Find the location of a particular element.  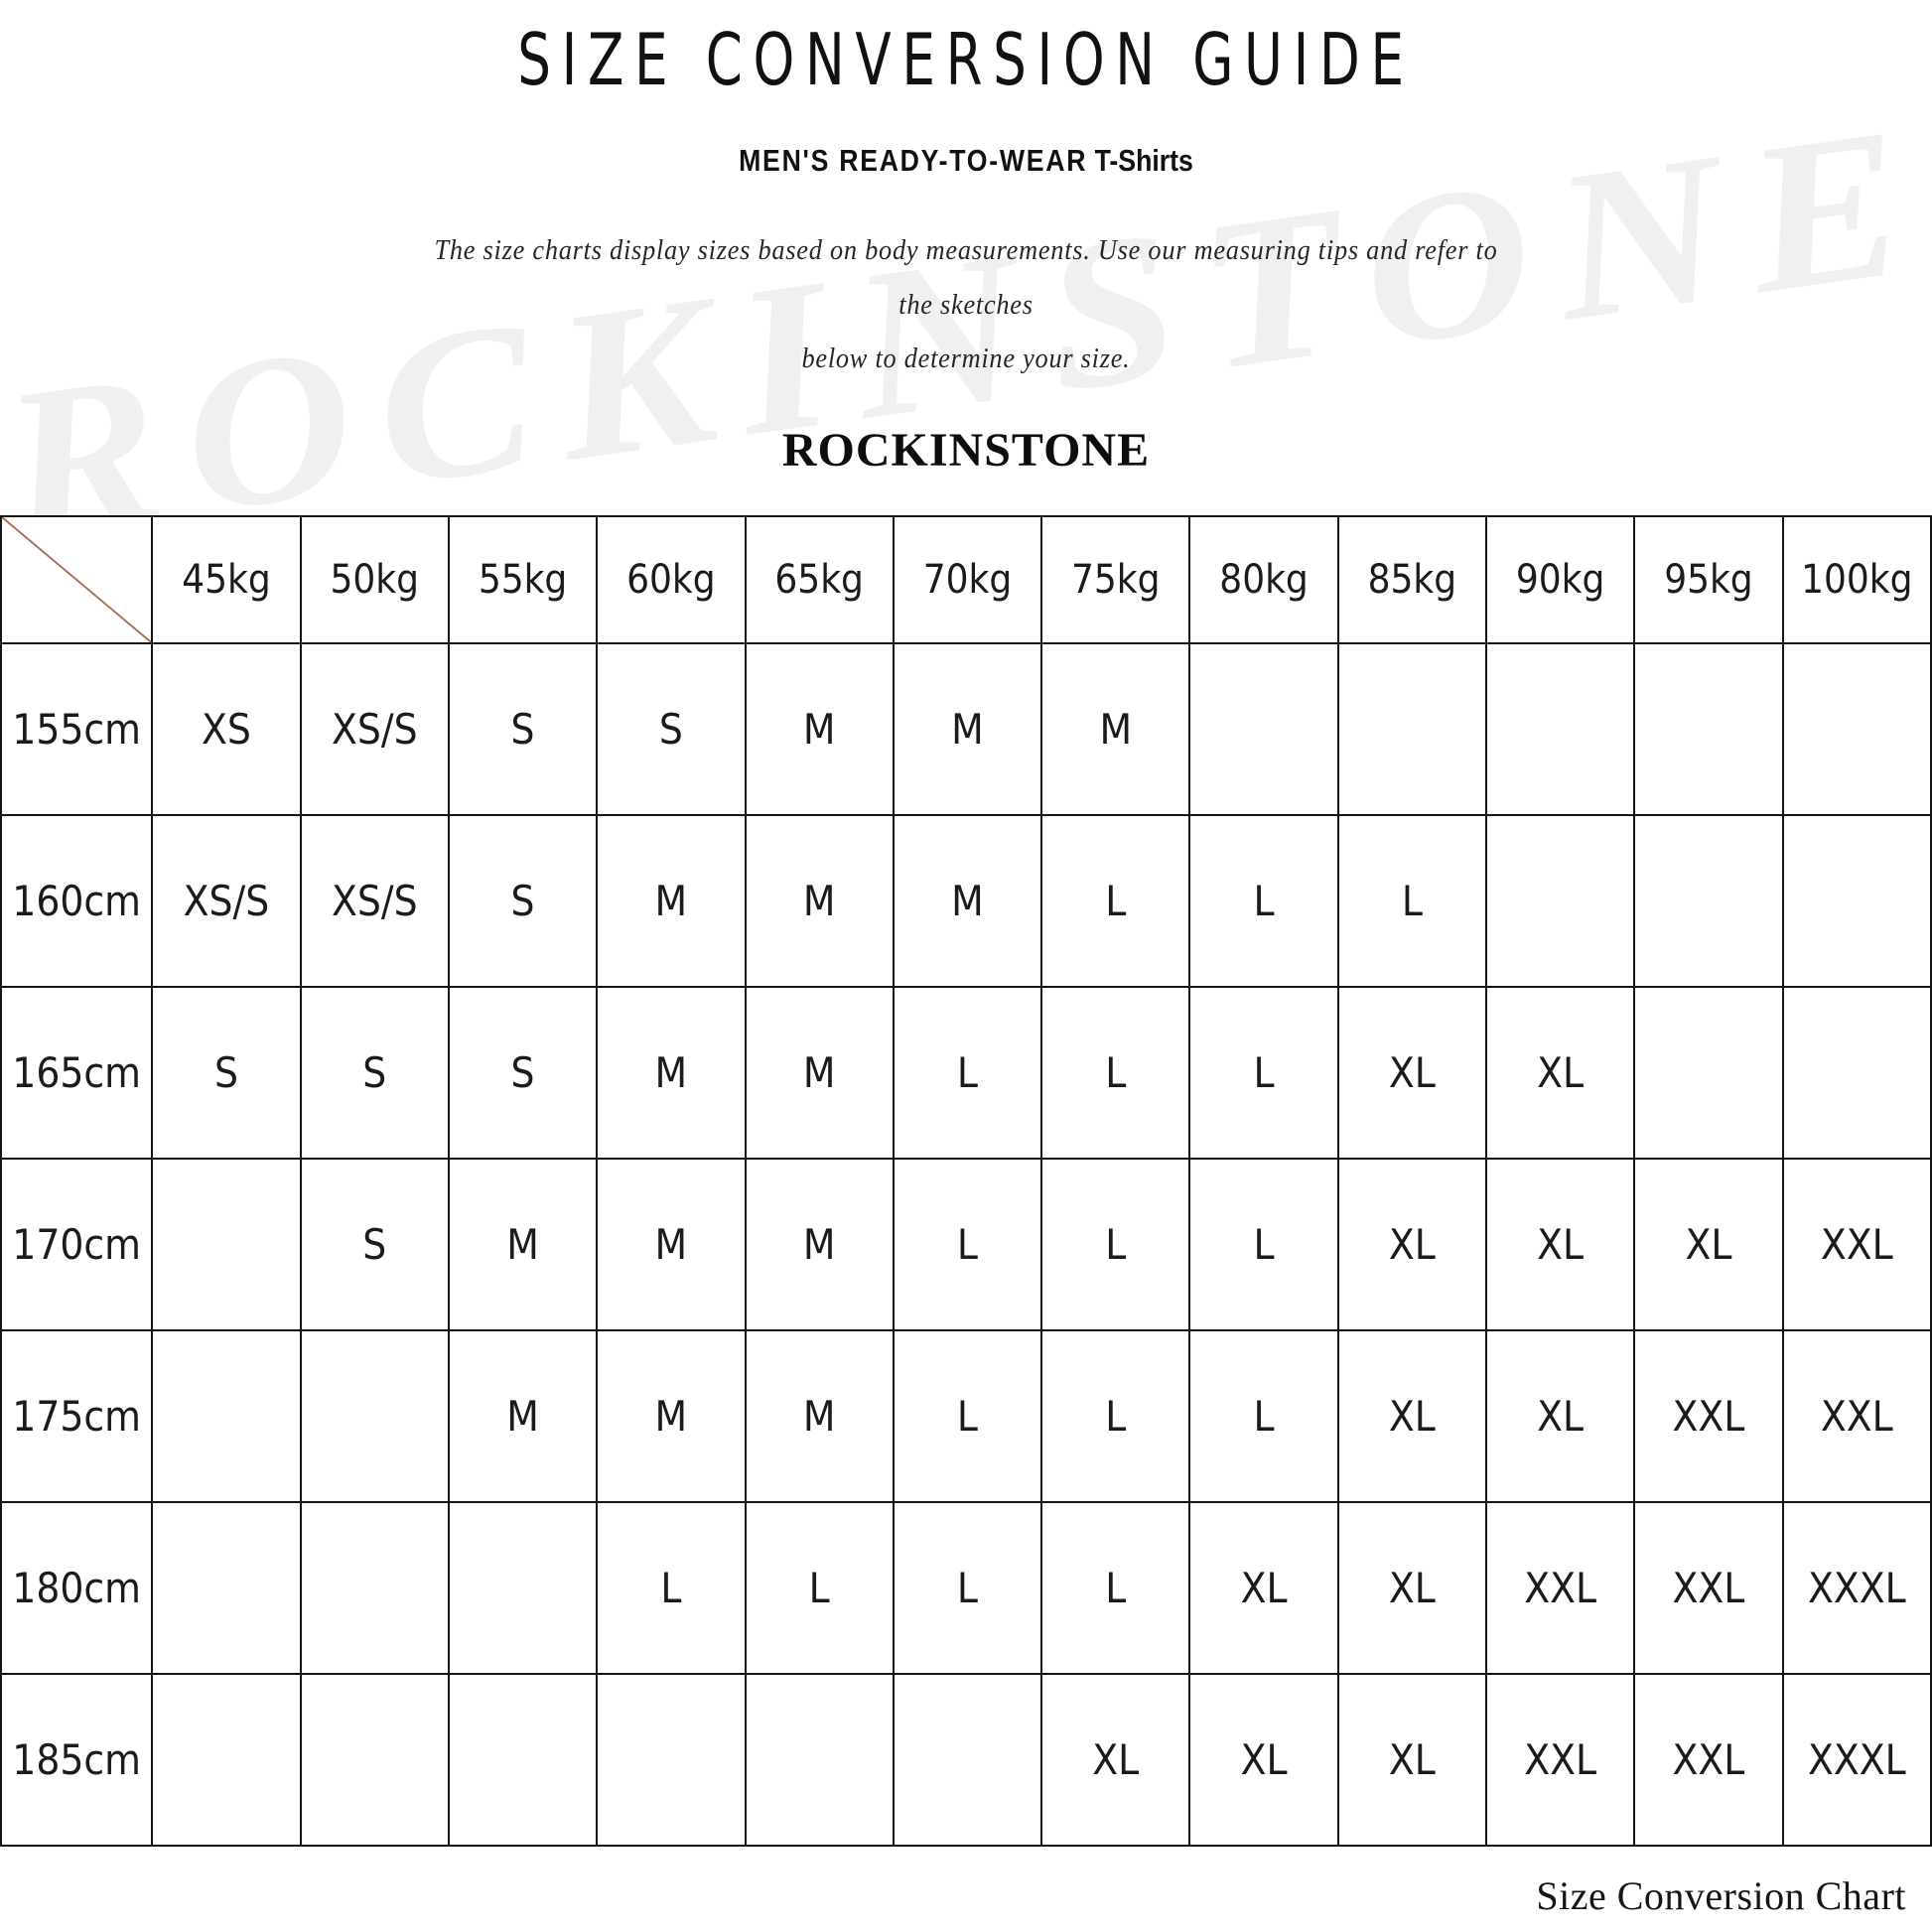

size-cell-170cm-85kg: XL is located at coordinates (1411, 1244).